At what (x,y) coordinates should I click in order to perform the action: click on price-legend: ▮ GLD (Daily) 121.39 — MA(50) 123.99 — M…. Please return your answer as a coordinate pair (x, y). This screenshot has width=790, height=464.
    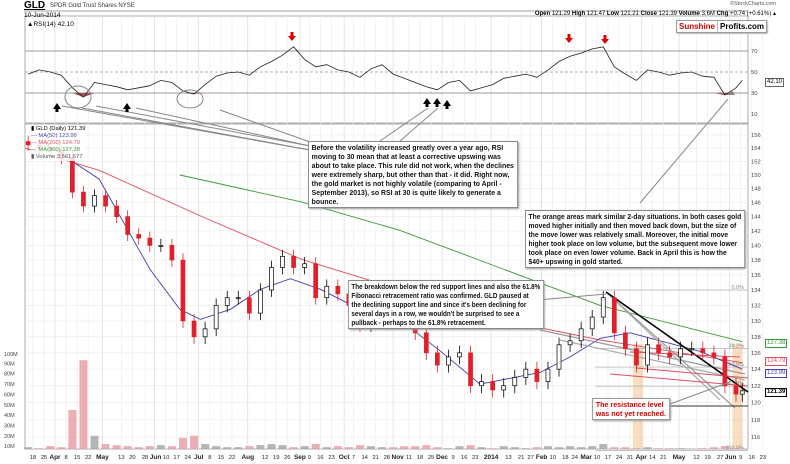
    Looking at the image, I should click on (58, 143).